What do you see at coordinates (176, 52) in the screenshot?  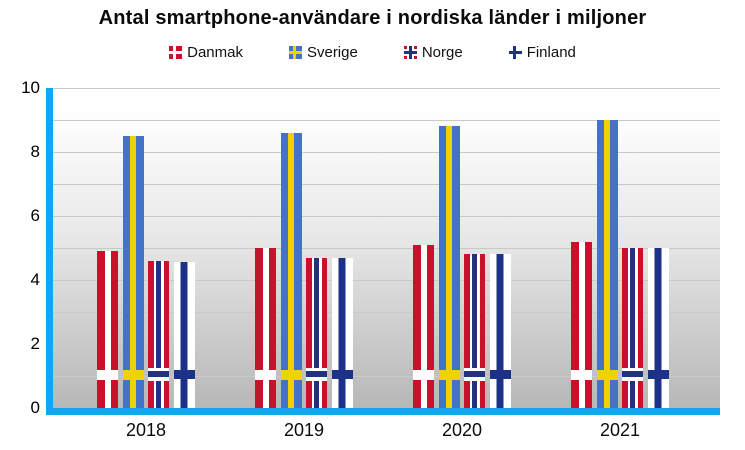 I see `denmark-flag-icon` at bounding box center [176, 52].